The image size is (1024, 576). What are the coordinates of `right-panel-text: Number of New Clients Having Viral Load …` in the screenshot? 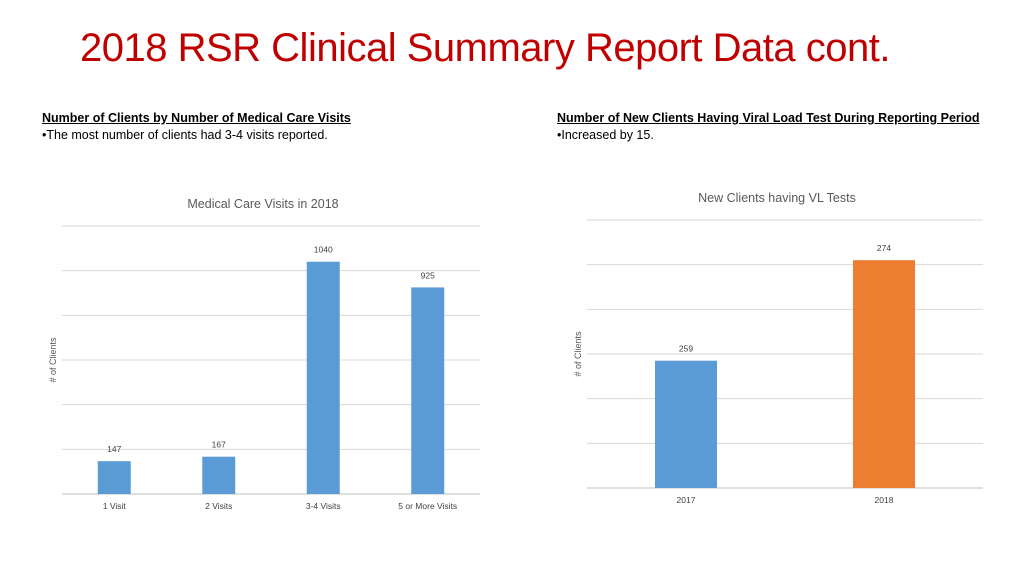 It's located at (768, 126).